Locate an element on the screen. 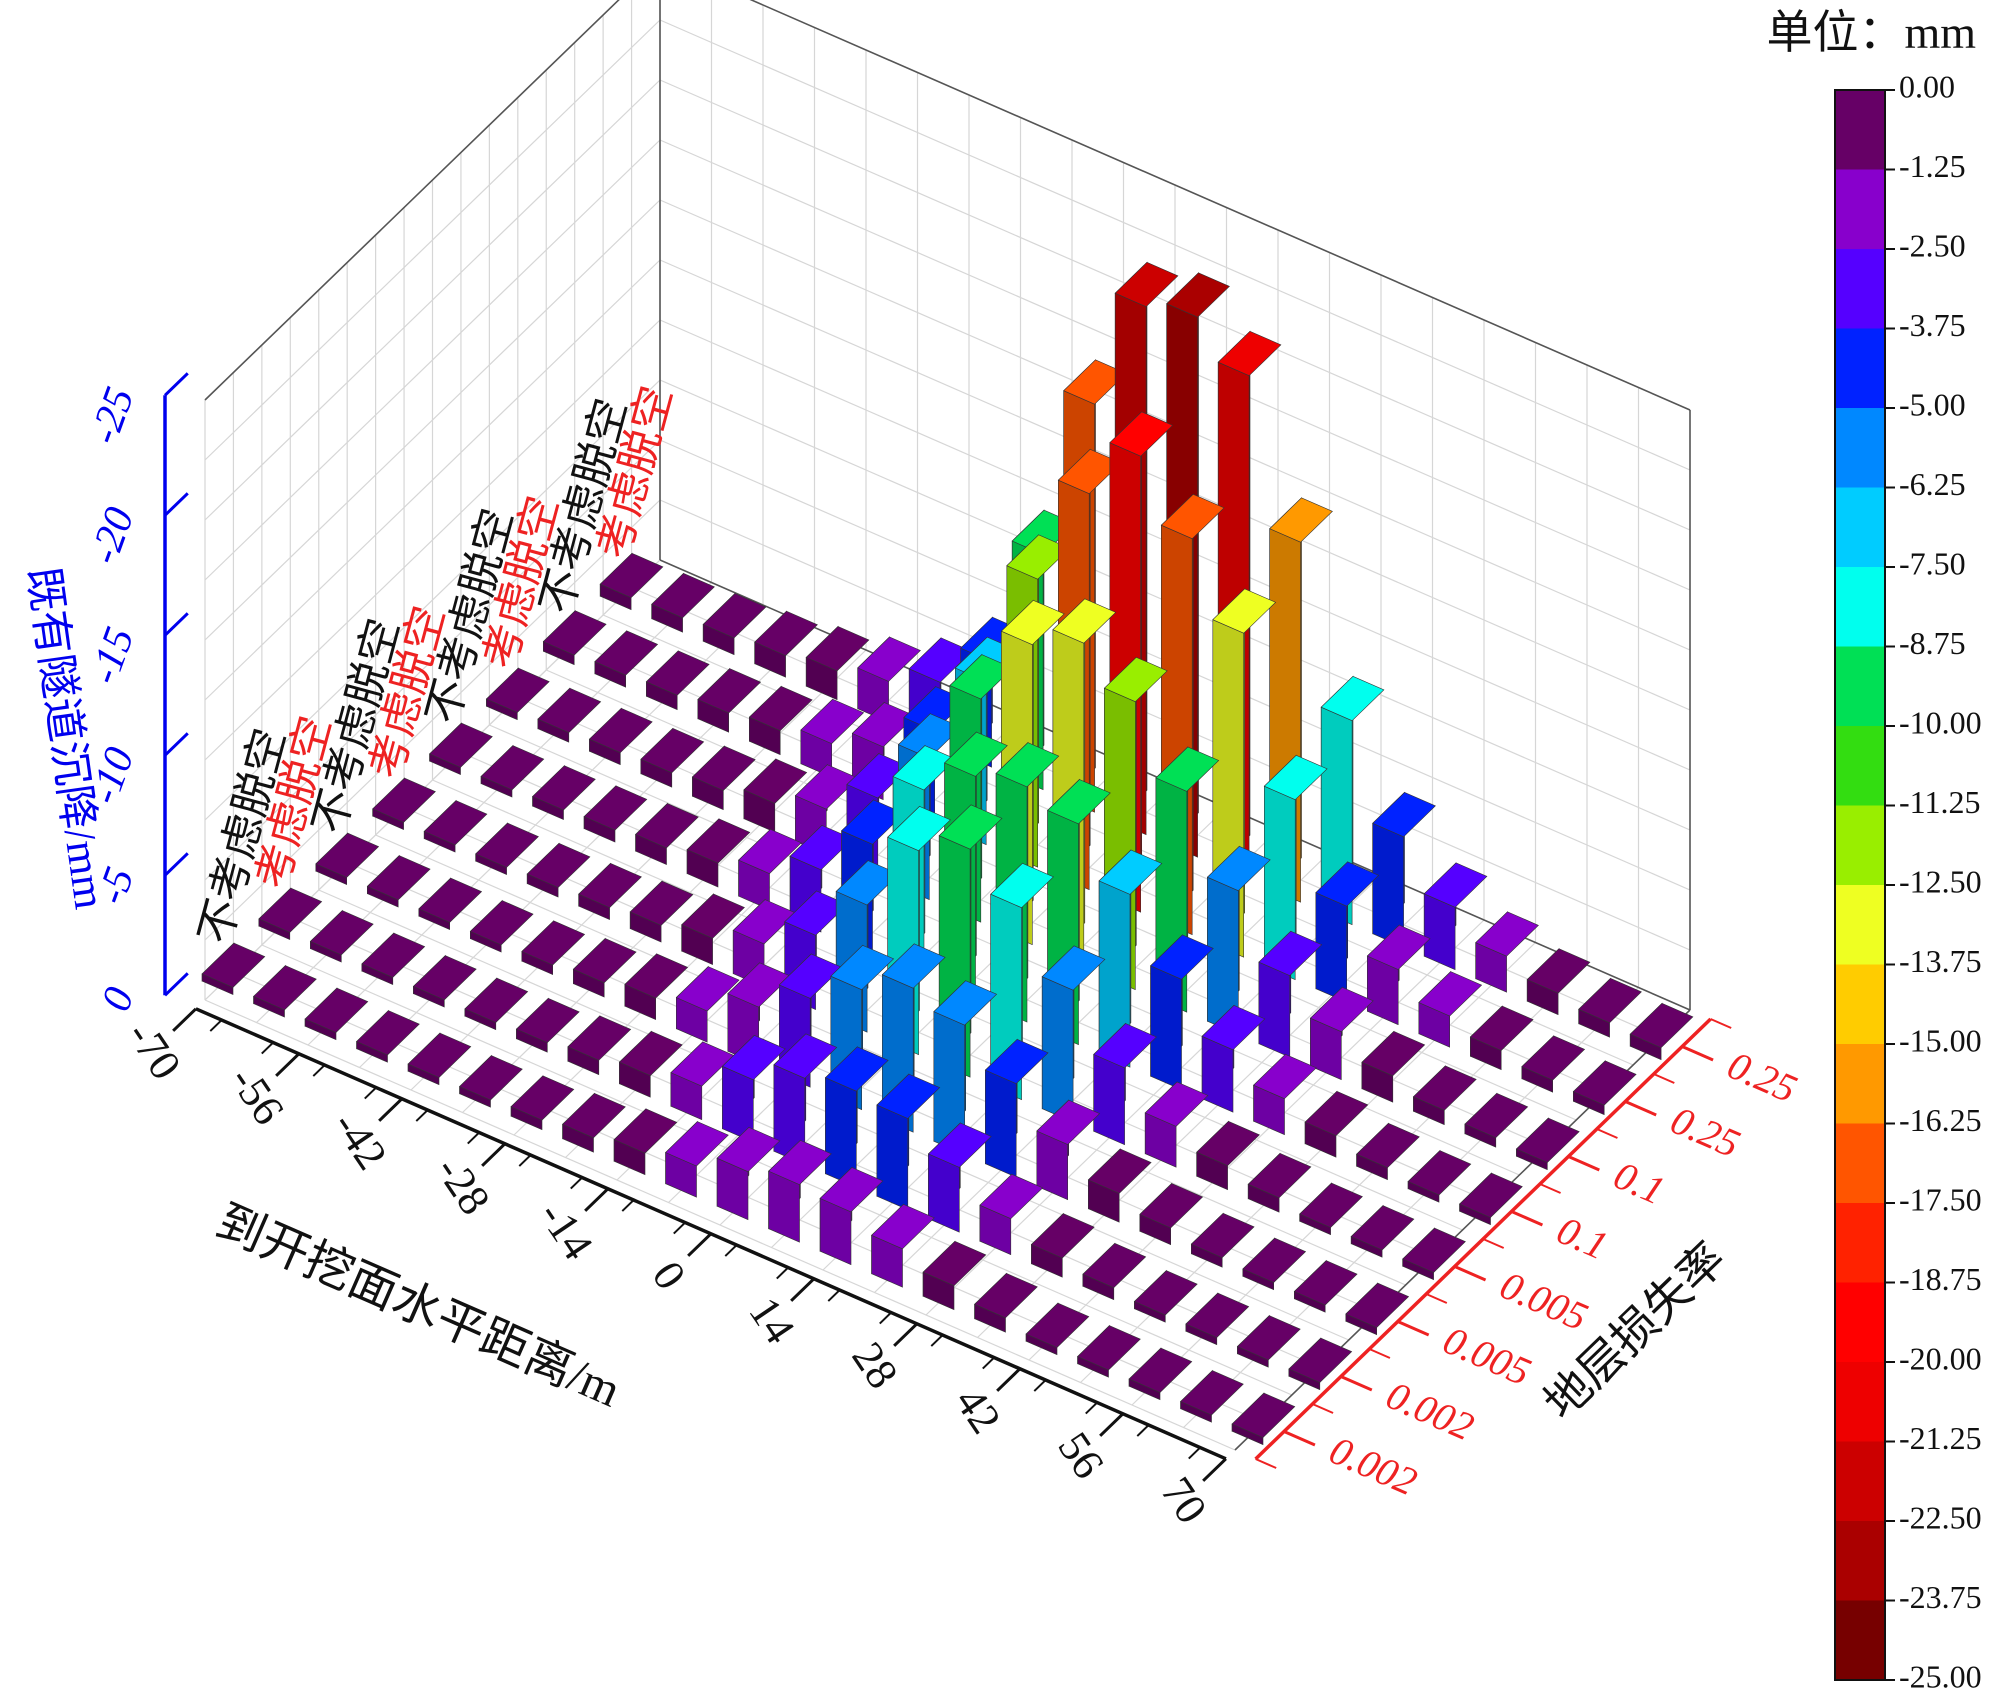  colorbar-tick-label: -3.75 is located at coordinates (1932, 325).